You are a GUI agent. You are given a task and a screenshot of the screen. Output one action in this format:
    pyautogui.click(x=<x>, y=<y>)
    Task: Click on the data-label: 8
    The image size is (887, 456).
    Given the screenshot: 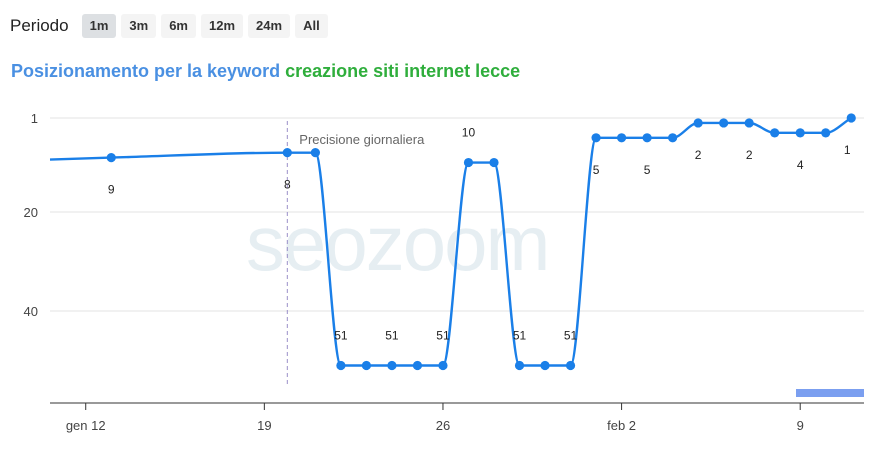 What is the action you would take?
    pyautogui.click(x=287, y=185)
    